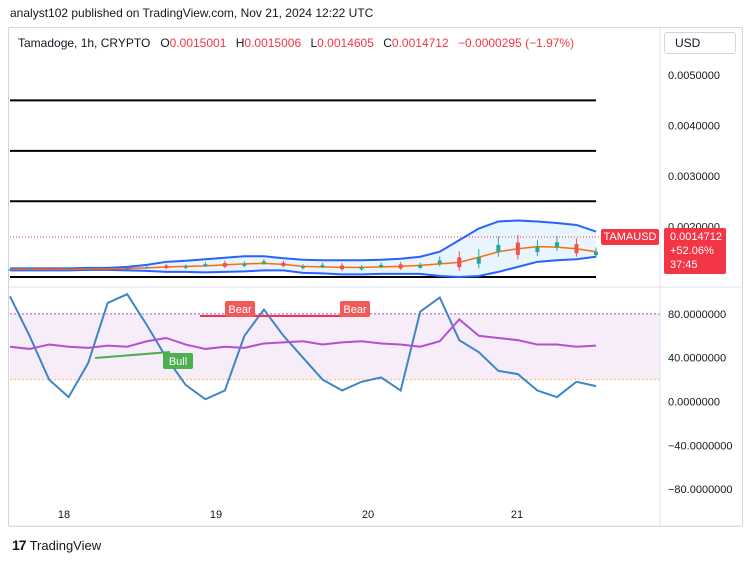 This screenshot has width=752, height=562. I want to click on percent-change: +52.06%, so click(692, 251).